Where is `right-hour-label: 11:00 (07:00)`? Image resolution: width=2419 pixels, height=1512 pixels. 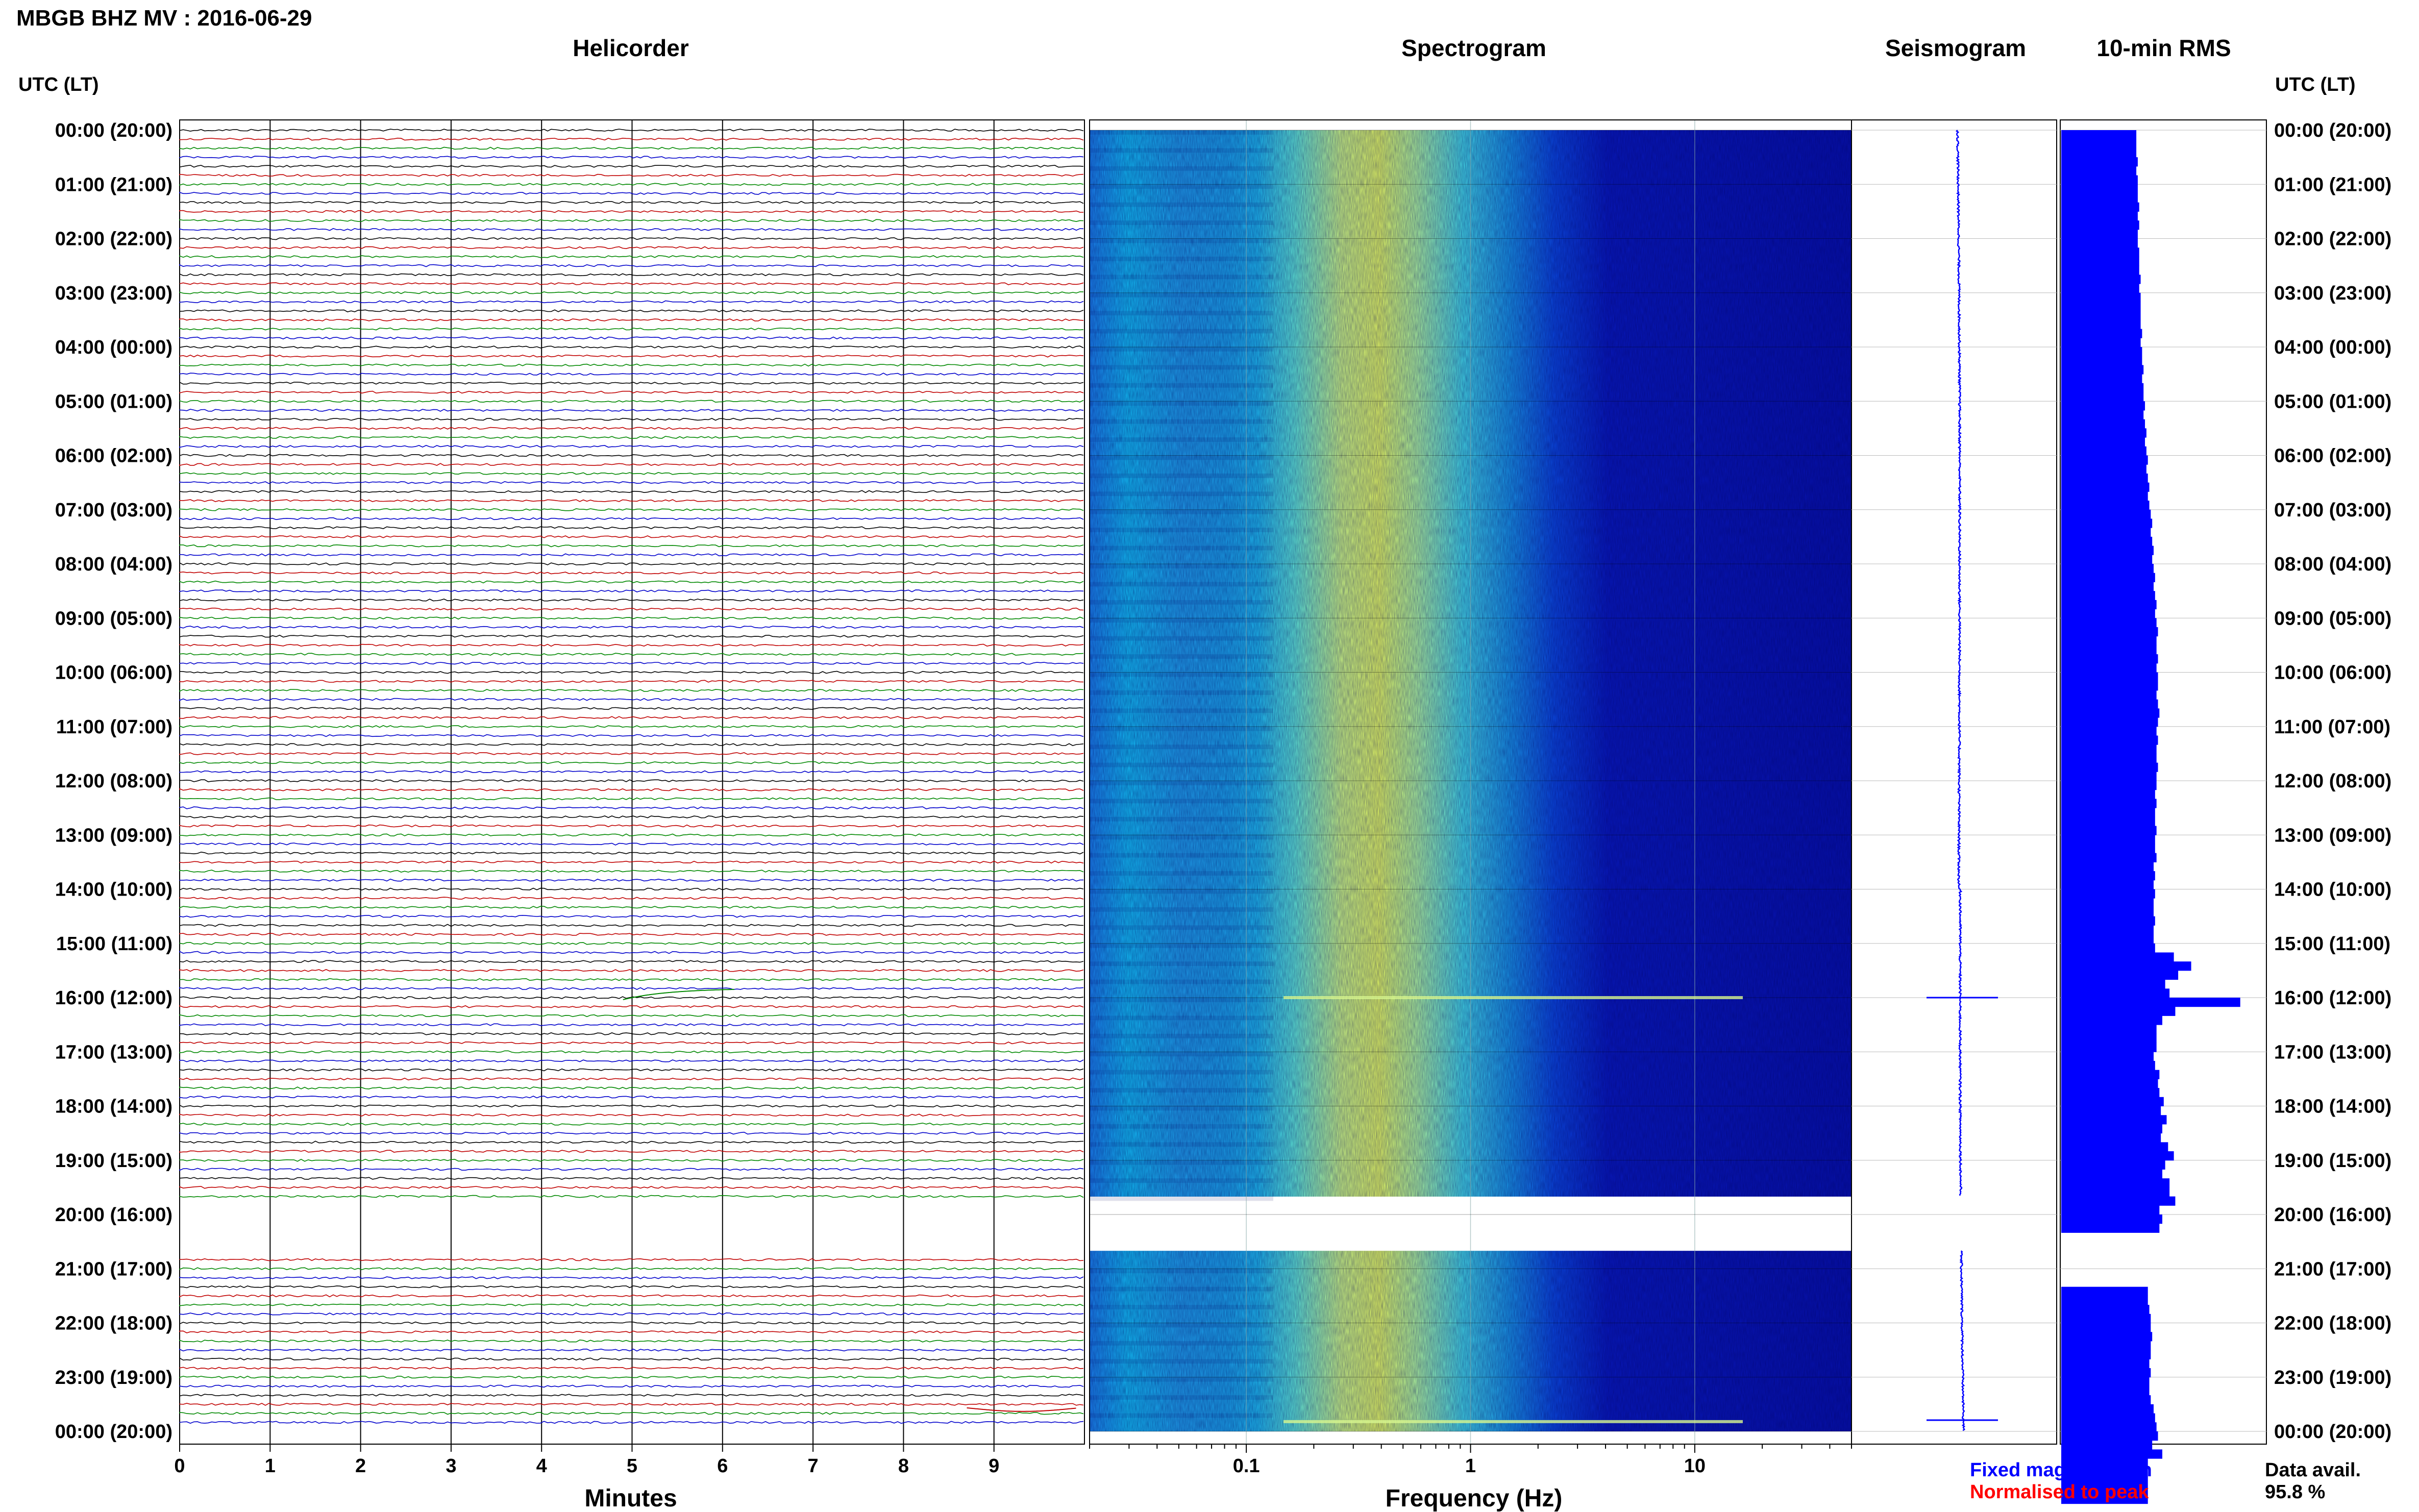 right-hour-label: 11:00 (07:00) is located at coordinates (2332, 727).